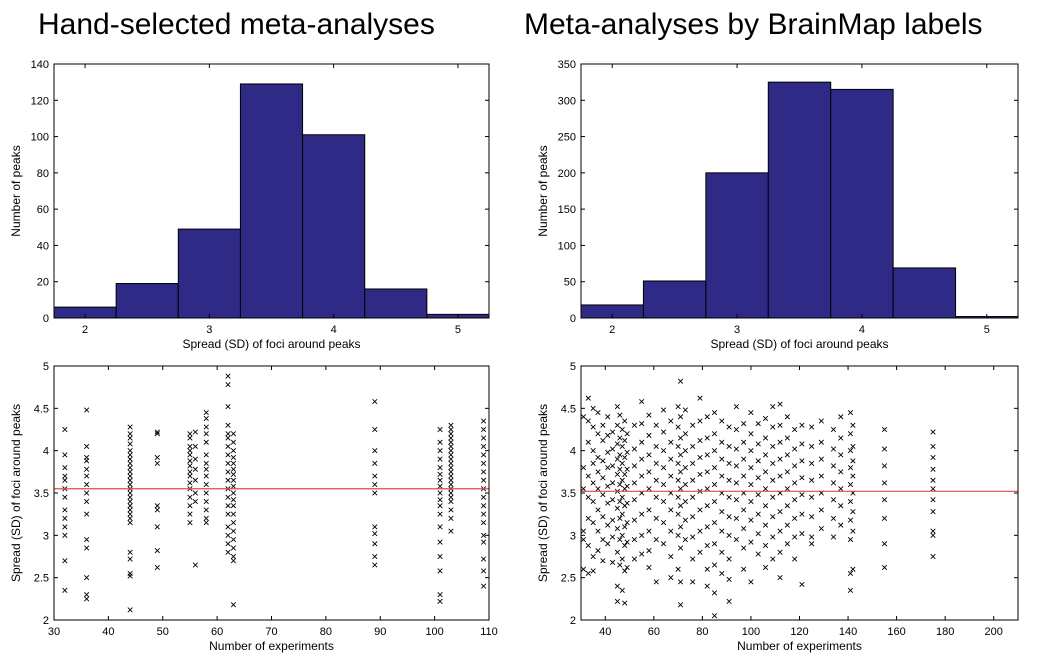 The height and width of the screenshot is (654, 1051). Describe the element at coordinates (848, 632) in the screenshot. I see `x-tick-label: 140` at that location.